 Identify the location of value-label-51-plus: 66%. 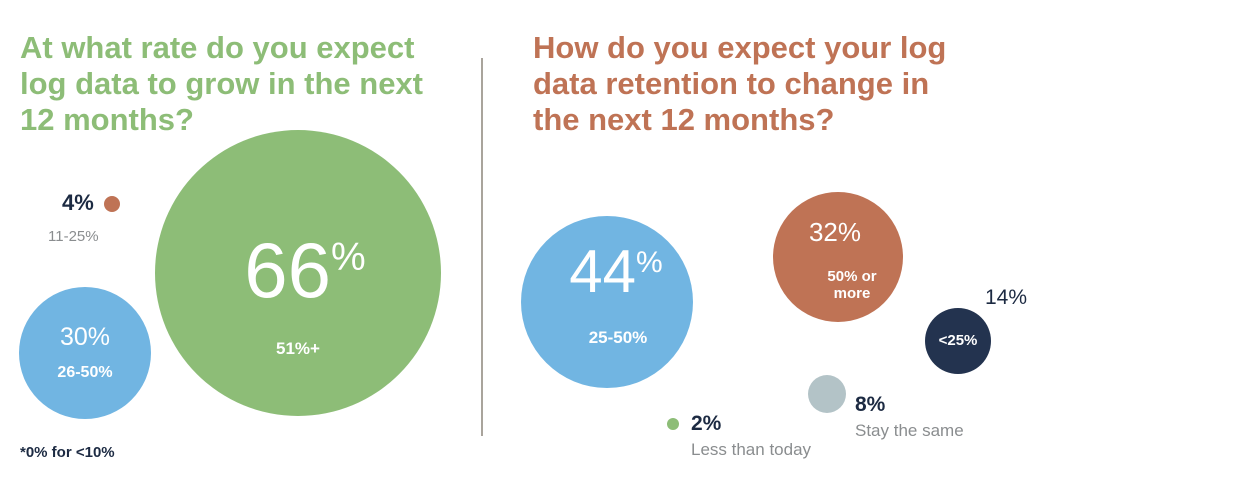
(305, 270).